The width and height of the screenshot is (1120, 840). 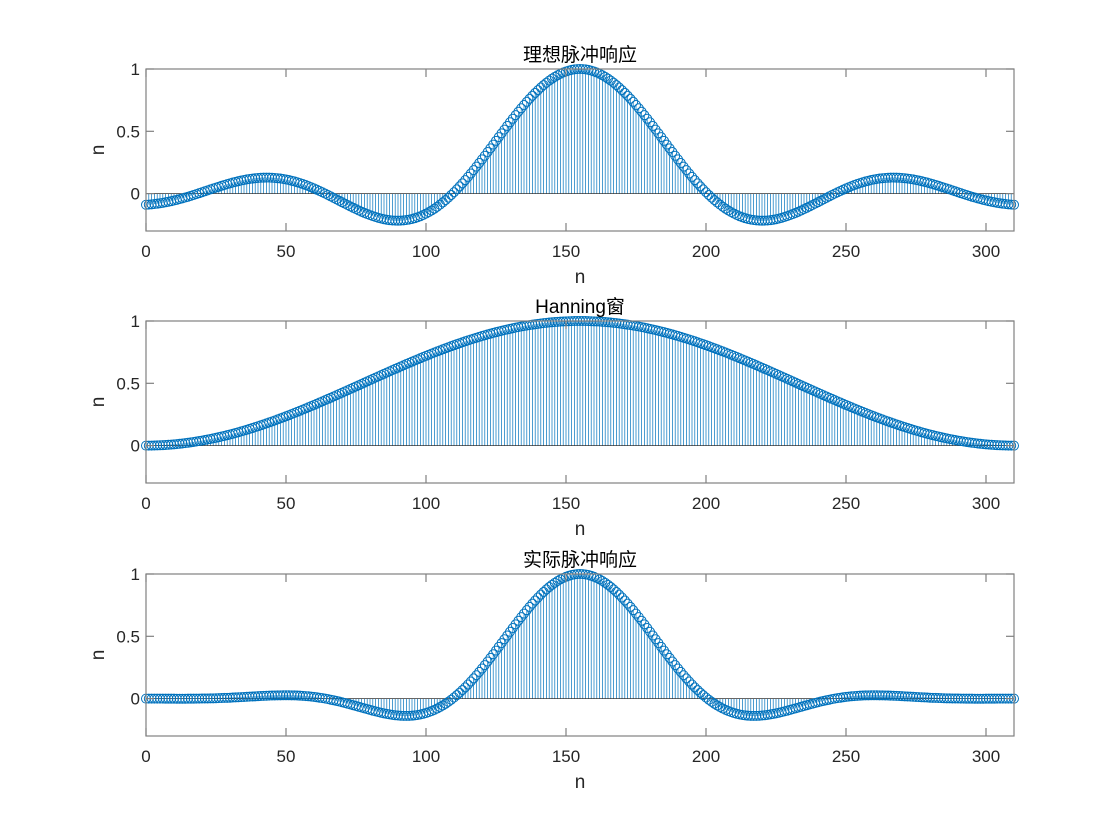 I want to click on plot-title: Hanning窗, so click(x=580, y=307).